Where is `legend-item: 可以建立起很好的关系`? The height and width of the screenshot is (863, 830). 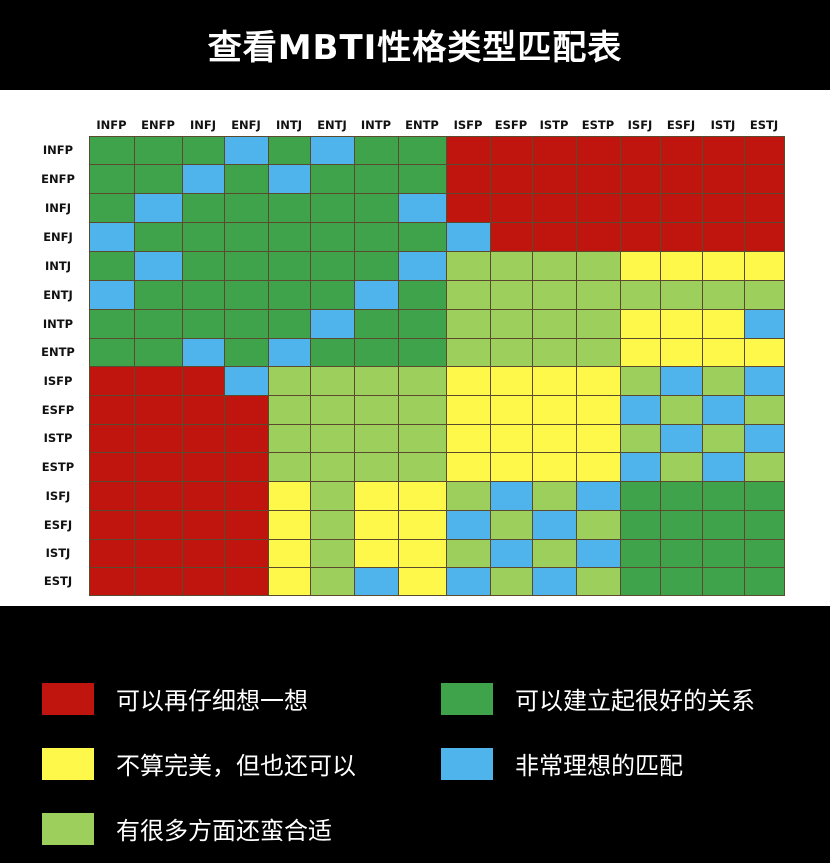 legend-item: 可以建立起很好的关系 is located at coordinates (598, 698).